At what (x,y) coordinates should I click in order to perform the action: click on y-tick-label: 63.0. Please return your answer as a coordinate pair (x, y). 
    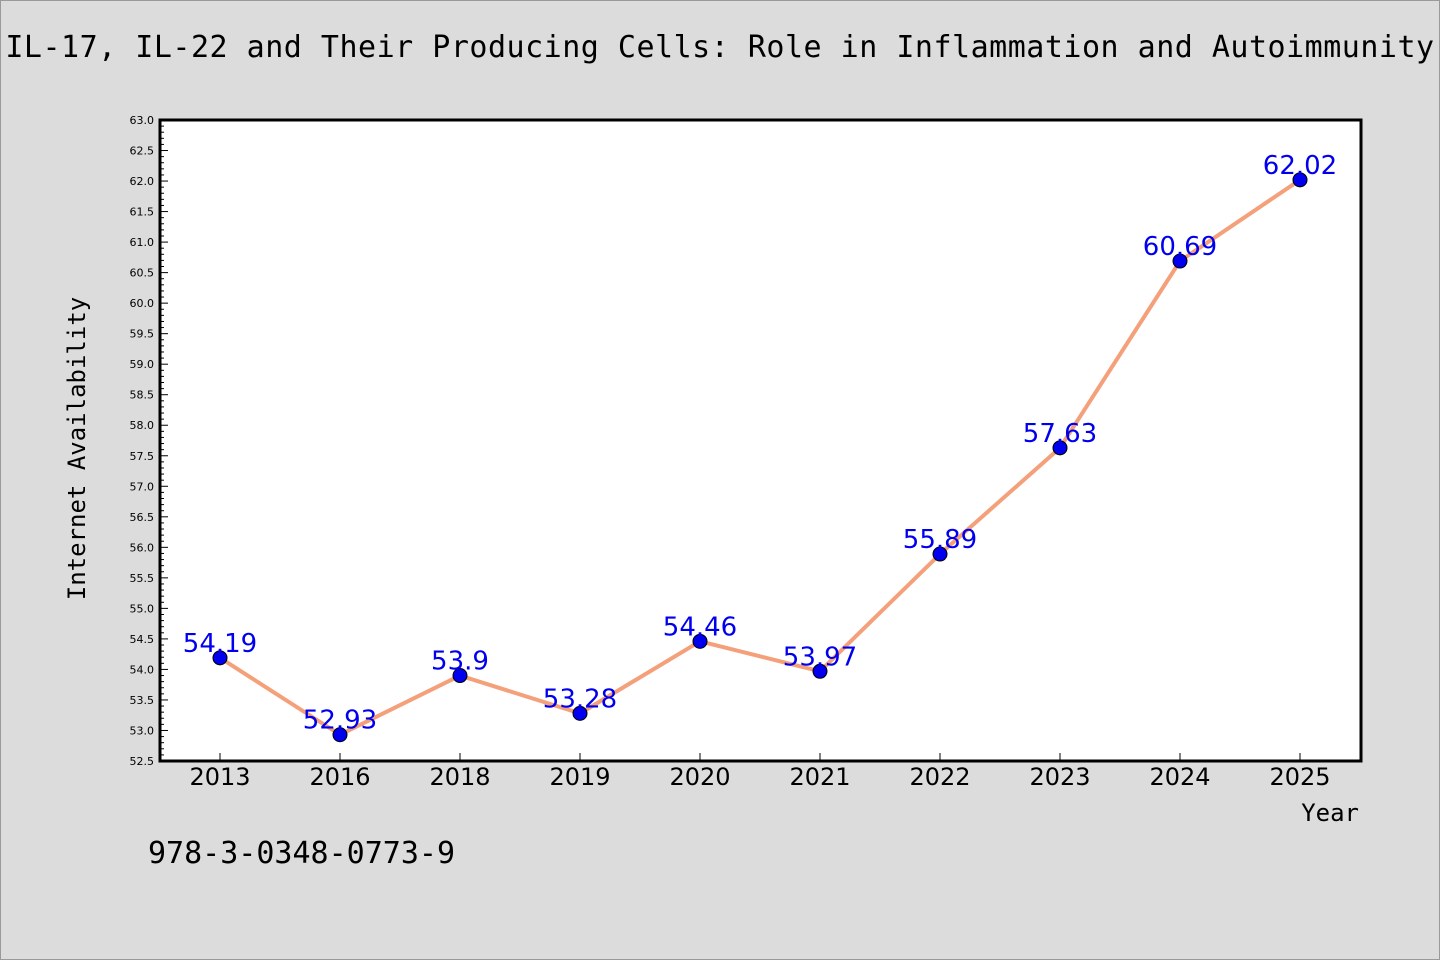
    Looking at the image, I should click on (142, 120).